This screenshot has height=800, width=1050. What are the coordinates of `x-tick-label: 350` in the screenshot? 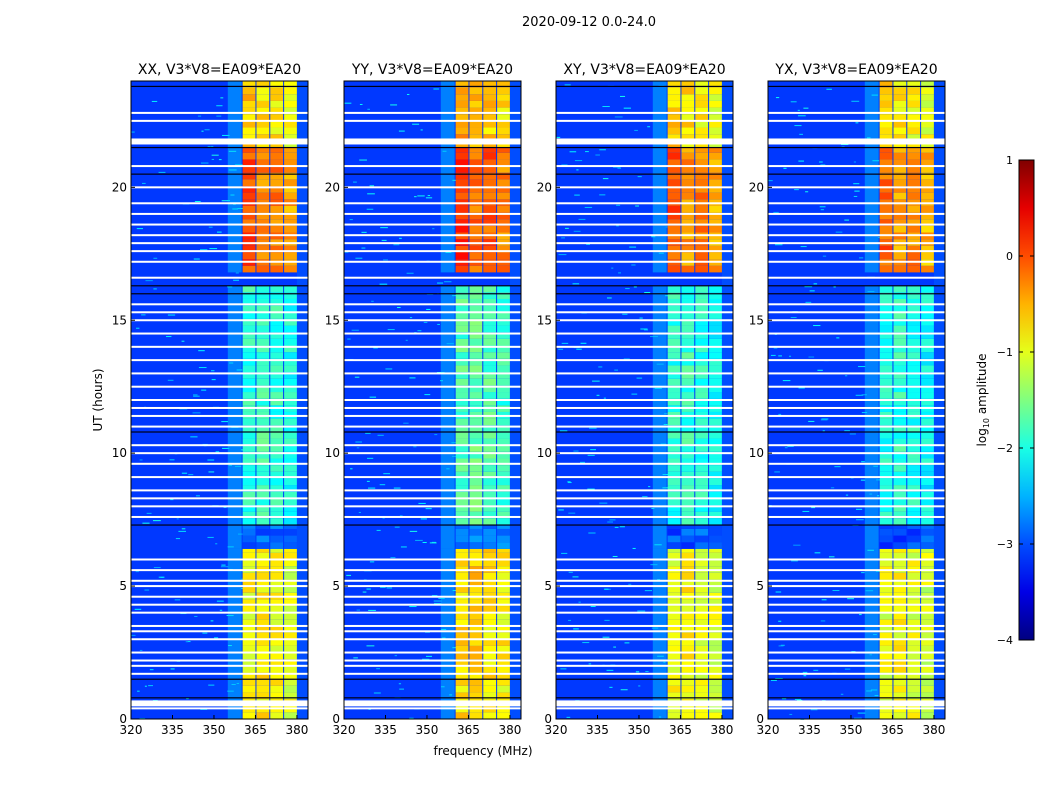 It's located at (639, 730).